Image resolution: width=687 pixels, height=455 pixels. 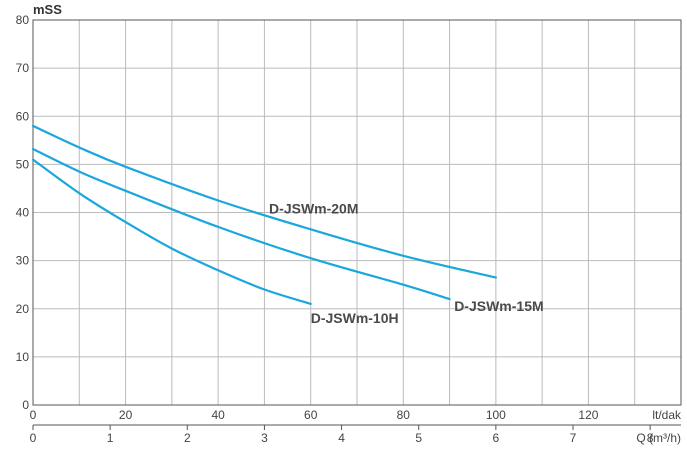 What do you see at coordinates (264, 438) in the screenshot?
I see `x2-tick-label: 3` at bounding box center [264, 438].